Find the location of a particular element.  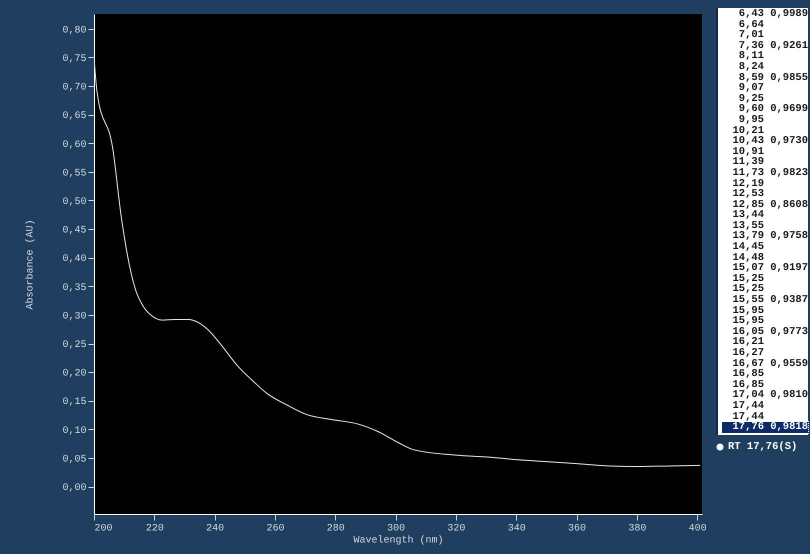

text: 13,55 is located at coordinates (747, 226).